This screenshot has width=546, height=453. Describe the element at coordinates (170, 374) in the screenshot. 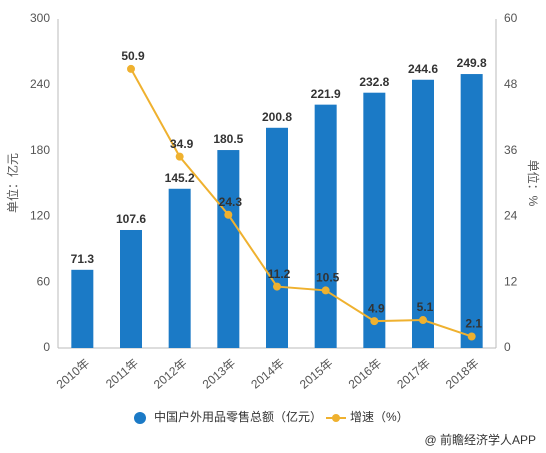

I see `x-tick-label: 2012年` at that location.